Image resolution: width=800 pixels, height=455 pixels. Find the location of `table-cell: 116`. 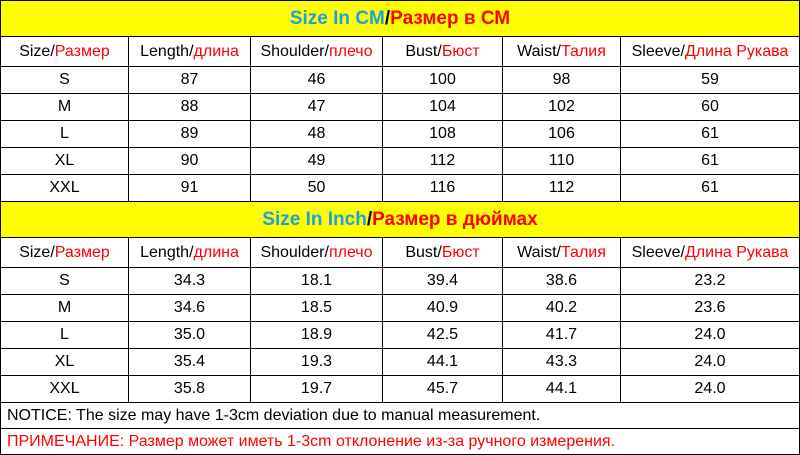

table-cell: 116 is located at coordinates (443, 188).